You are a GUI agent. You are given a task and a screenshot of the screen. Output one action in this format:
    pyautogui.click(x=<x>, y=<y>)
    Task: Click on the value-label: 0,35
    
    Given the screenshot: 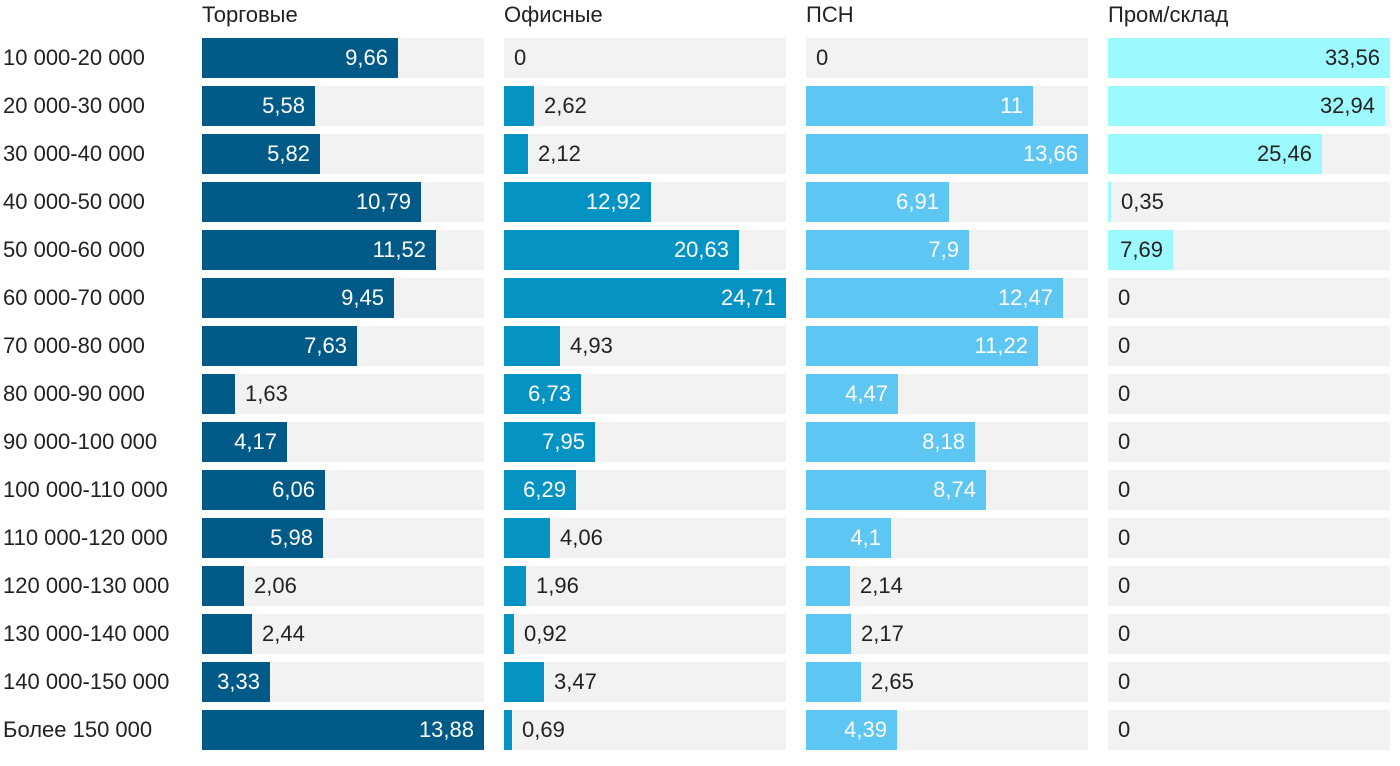 What is the action you would take?
    pyautogui.click(x=1142, y=201)
    